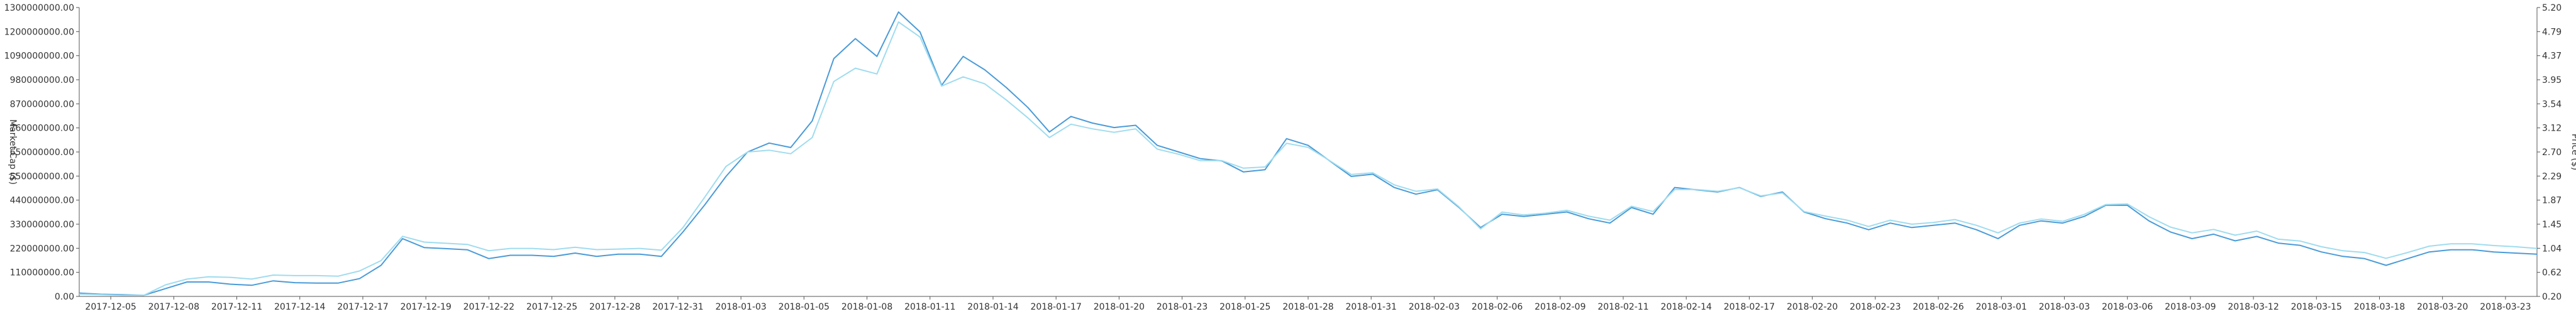 This screenshot has height=314, width=2576. What do you see at coordinates (1307, 307) in the screenshot?
I see `x-tick-label: 2018-01-28` at bounding box center [1307, 307].